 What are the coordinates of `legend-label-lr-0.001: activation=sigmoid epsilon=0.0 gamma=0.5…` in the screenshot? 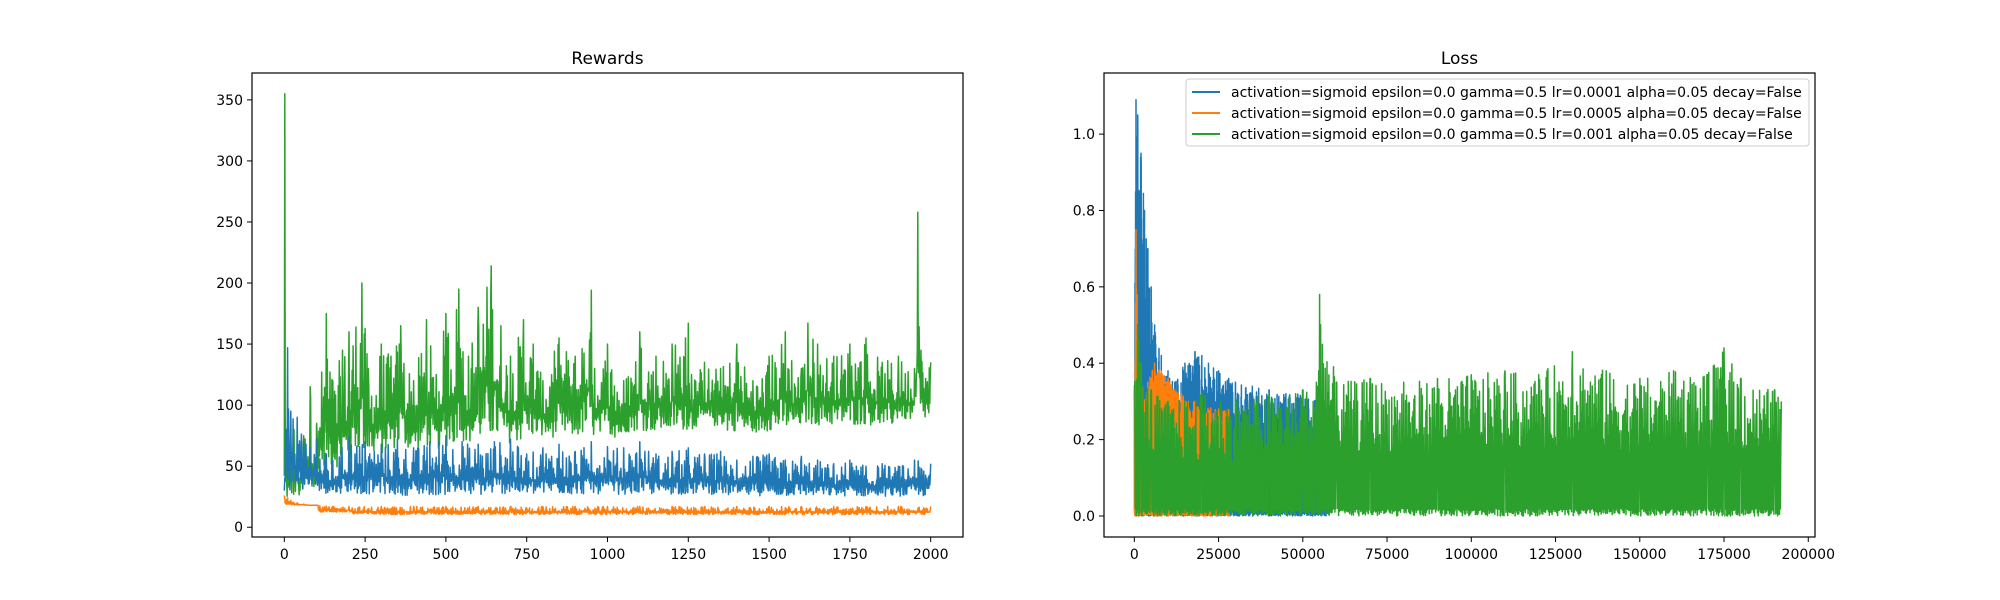 It's located at (1512, 135).